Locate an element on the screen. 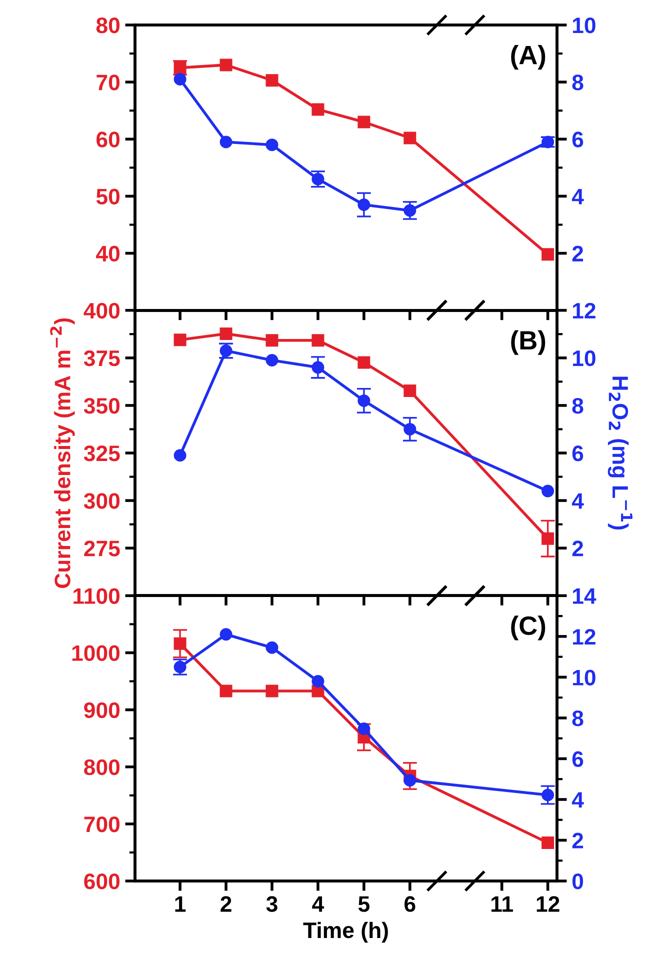 The image size is (656, 967). y-tick-label: 700 is located at coordinates (102, 824).